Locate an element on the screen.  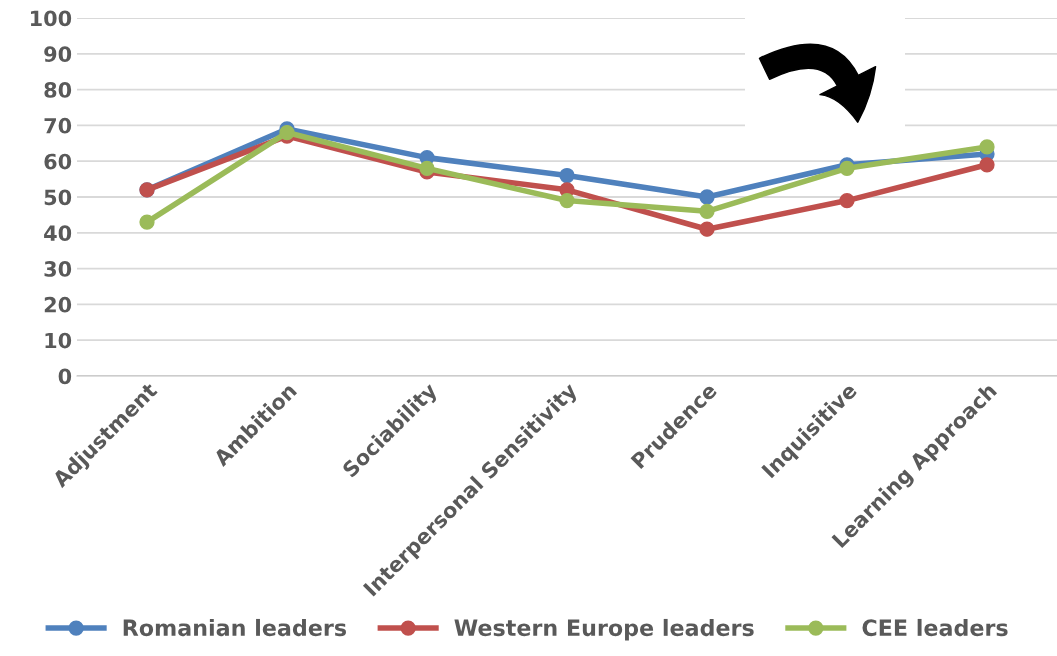
y-tick-label: 100 is located at coordinates (51, 18).